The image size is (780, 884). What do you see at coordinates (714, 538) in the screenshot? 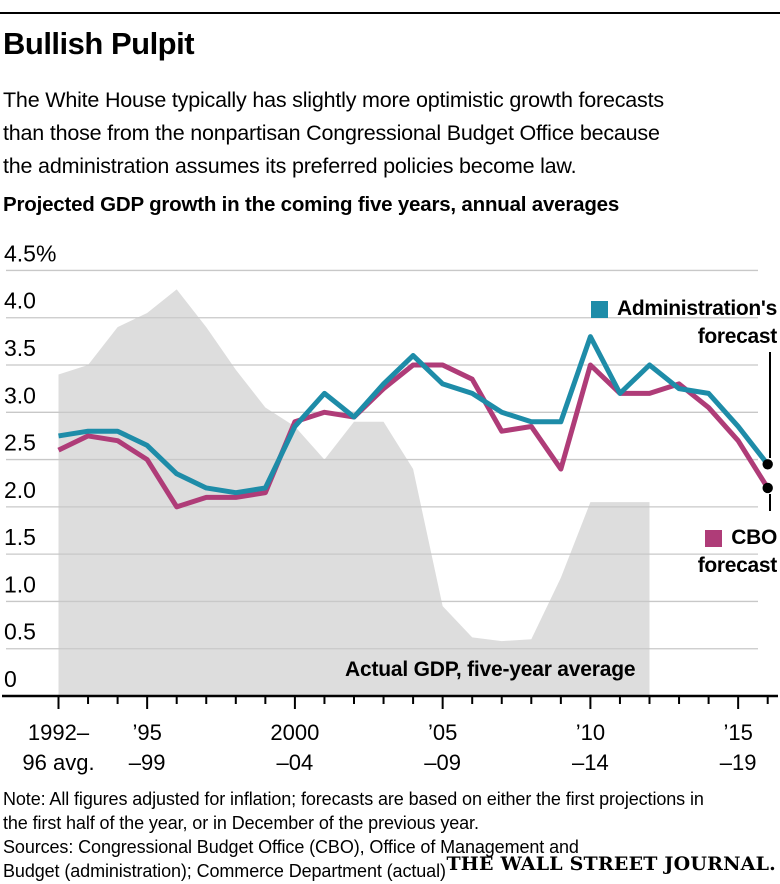
I see `cbo-legend-swatch` at bounding box center [714, 538].